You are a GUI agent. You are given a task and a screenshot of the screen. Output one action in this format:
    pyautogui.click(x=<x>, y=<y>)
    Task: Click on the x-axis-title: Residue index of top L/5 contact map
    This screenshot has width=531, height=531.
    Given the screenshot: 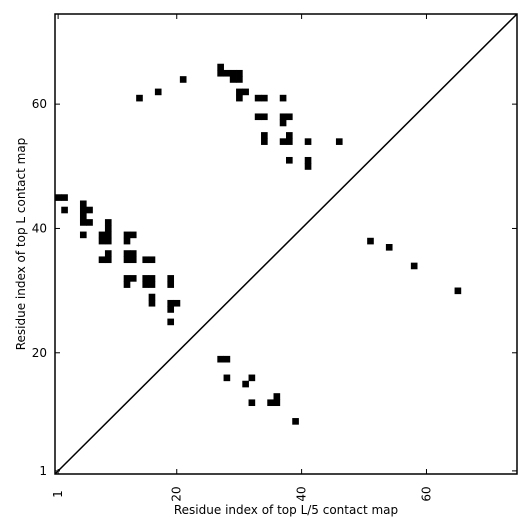 What is the action you would take?
    pyautogui.click(x=286, y=510)
    